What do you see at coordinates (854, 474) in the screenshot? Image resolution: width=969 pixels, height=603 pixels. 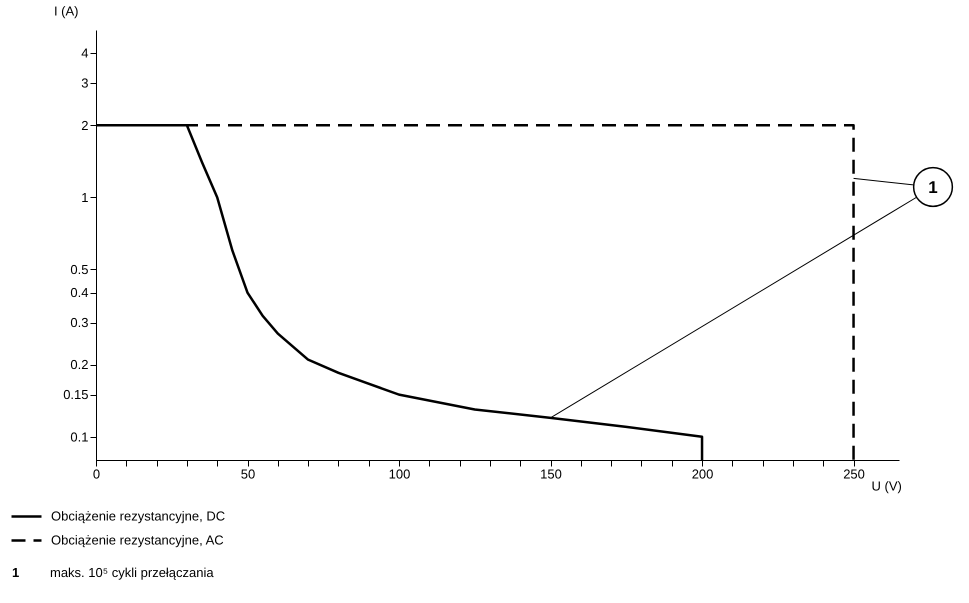 I see `x-tick-label: 250` at bounding box center [854, 474].